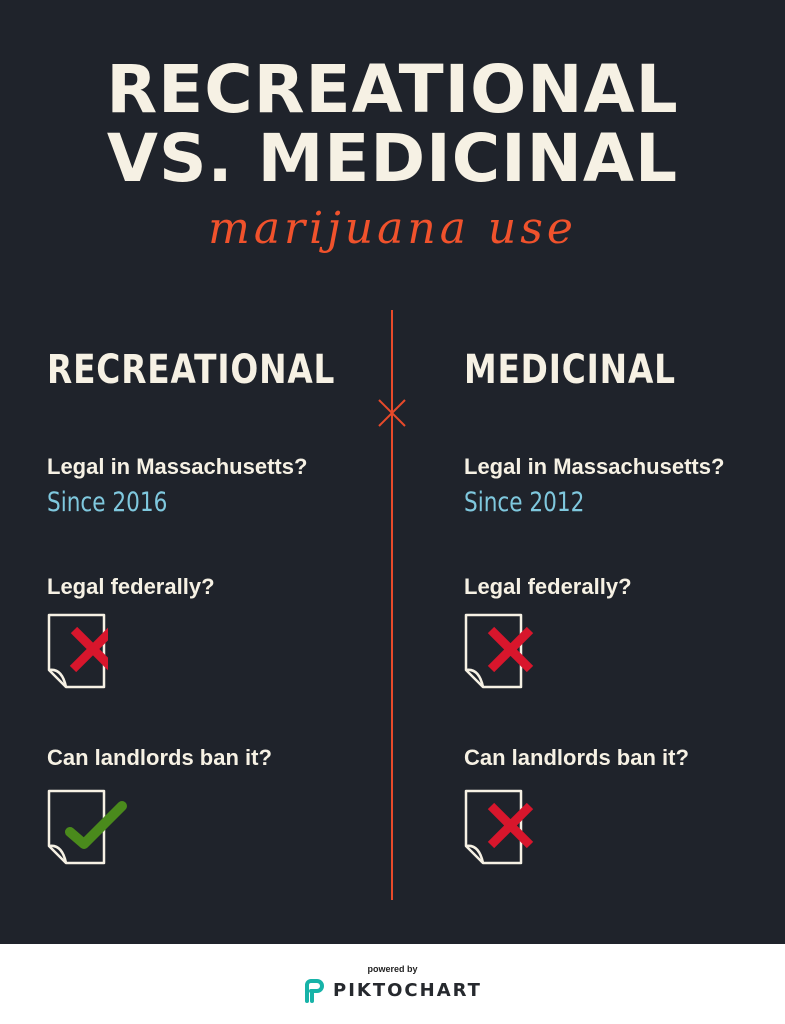 The width and height of the screenshot is (785, 1024). Describe the element at coordinates (576, 757) in the screenshot. I see `medicinal-q-landlords: Can landlords ban it?` at that location.